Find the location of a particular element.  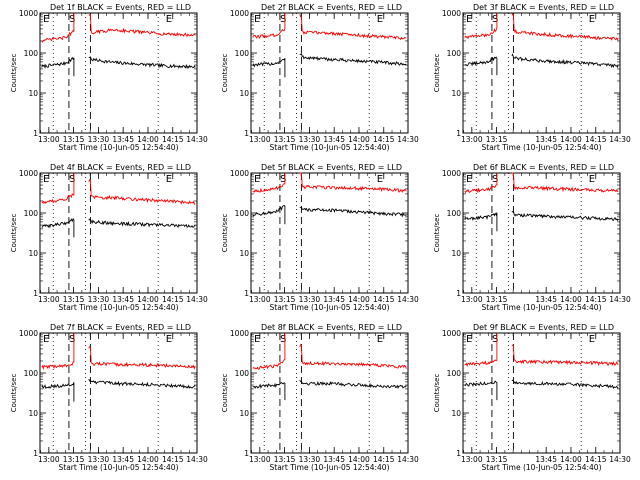

marker-label-S: S is located at coordinates (495, 19).